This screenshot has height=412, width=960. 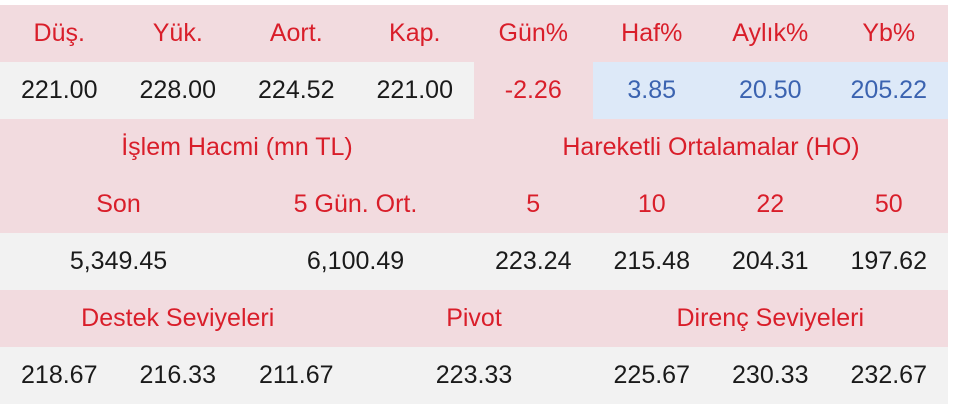 I want to click on volume-header-5day-avg: 5 Gün. Ort., so click(x=355, y=204).